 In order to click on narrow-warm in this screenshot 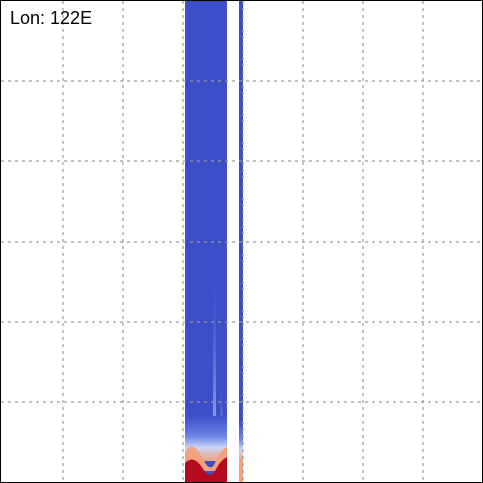, I will do `click(241, 470)`.